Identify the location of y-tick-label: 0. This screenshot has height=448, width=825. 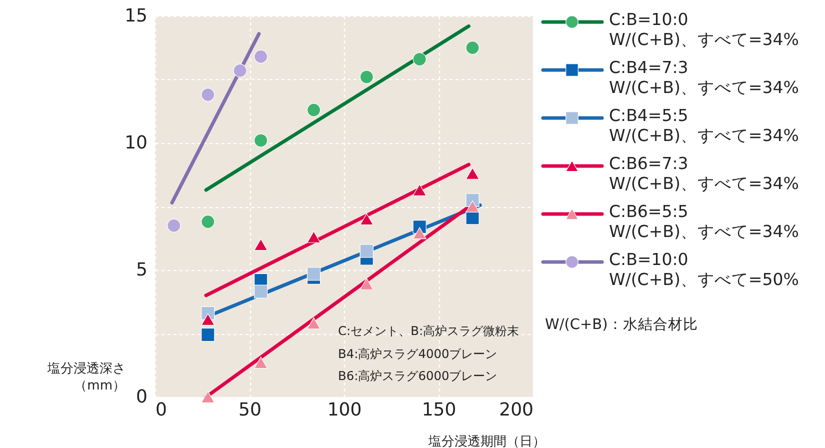
(142, 397).